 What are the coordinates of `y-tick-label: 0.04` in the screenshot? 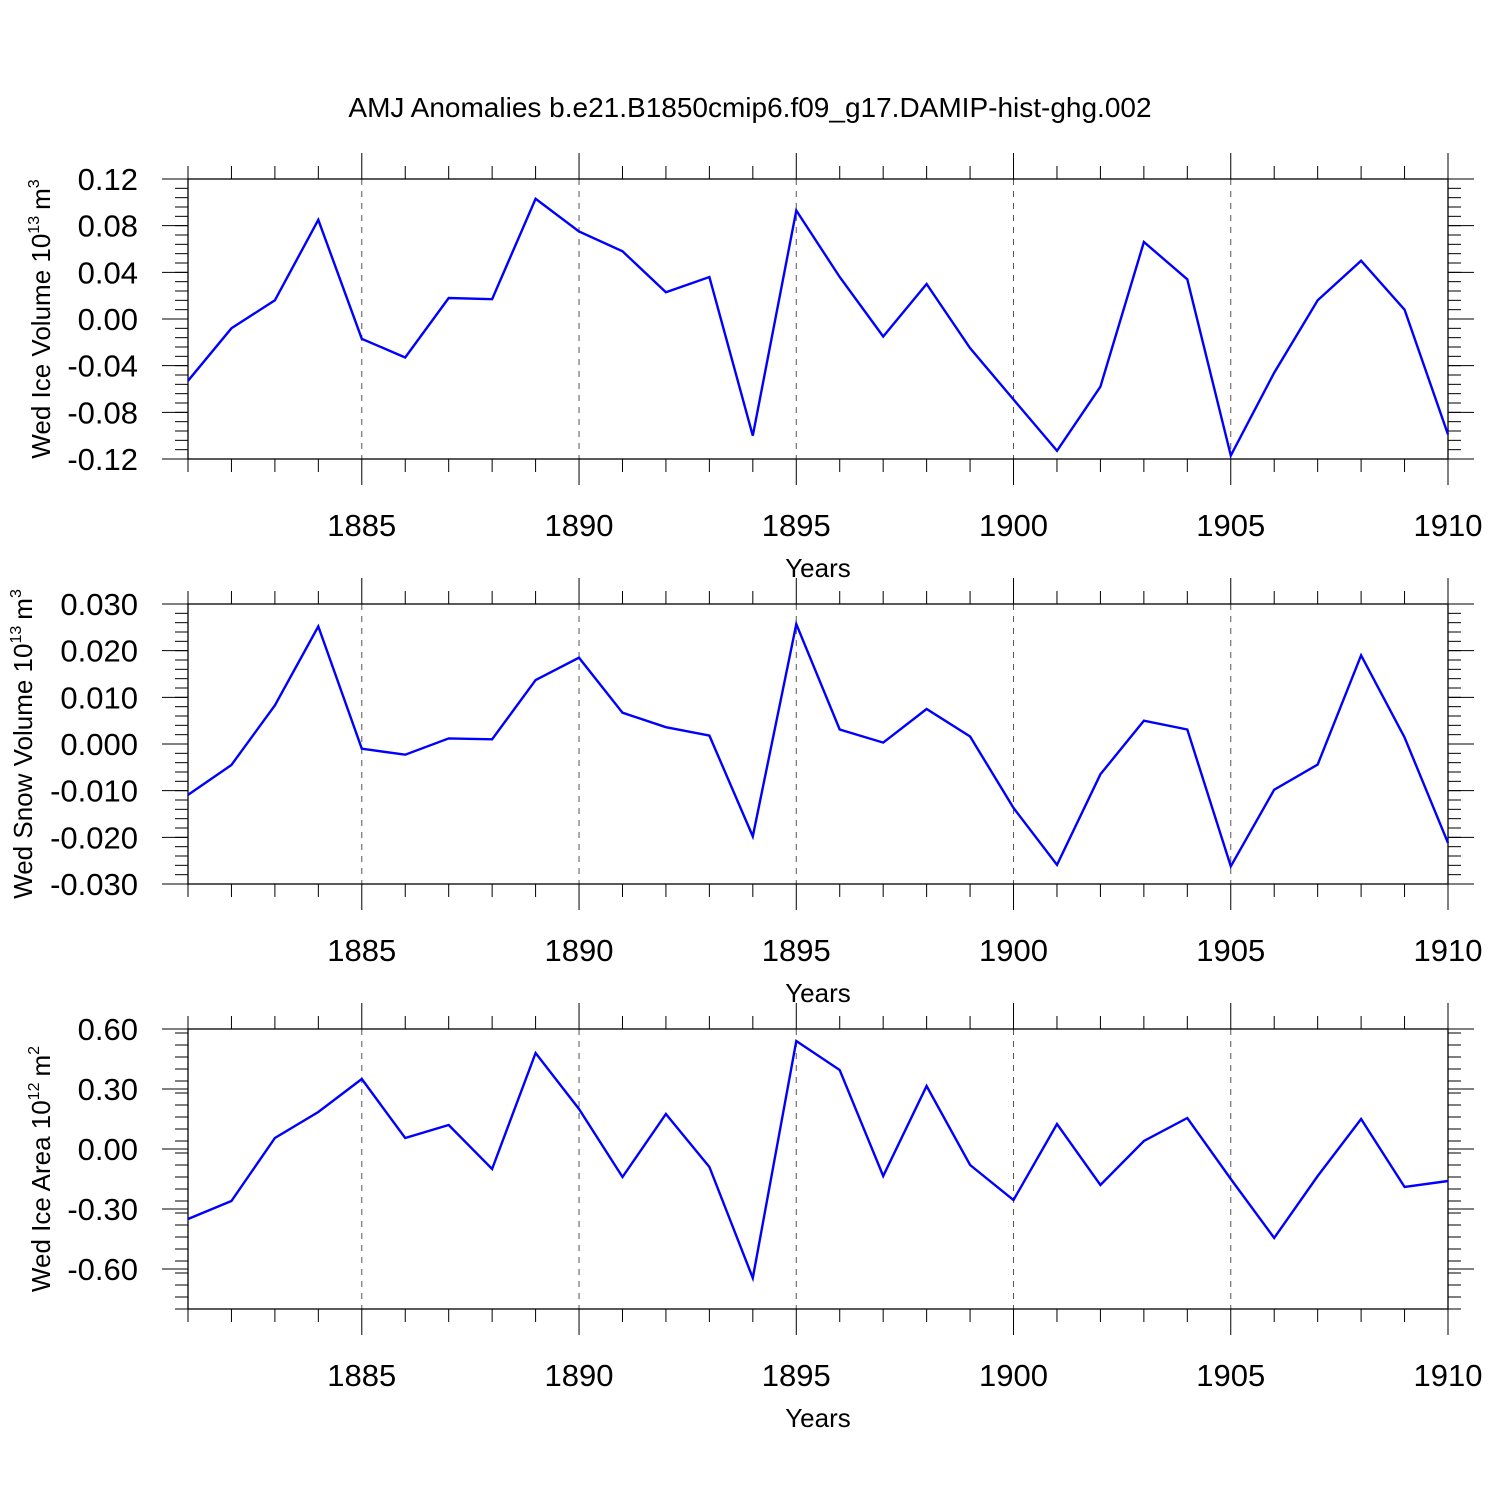 It's located at (108, 272).